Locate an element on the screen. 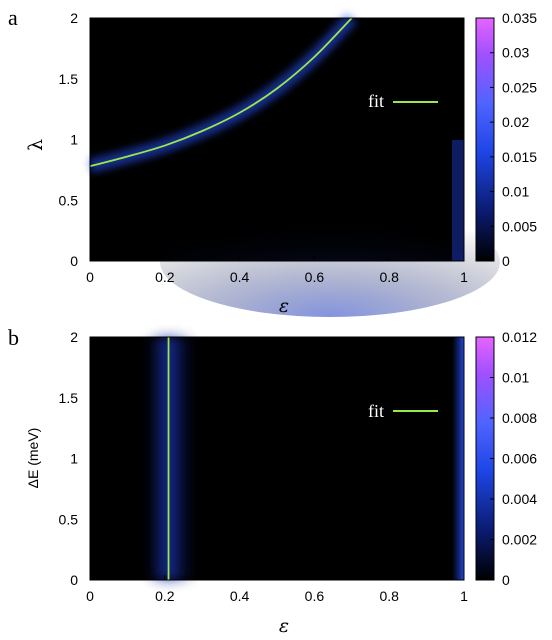  panel-a-legend-label: fit is located at coordinates (376, 101).